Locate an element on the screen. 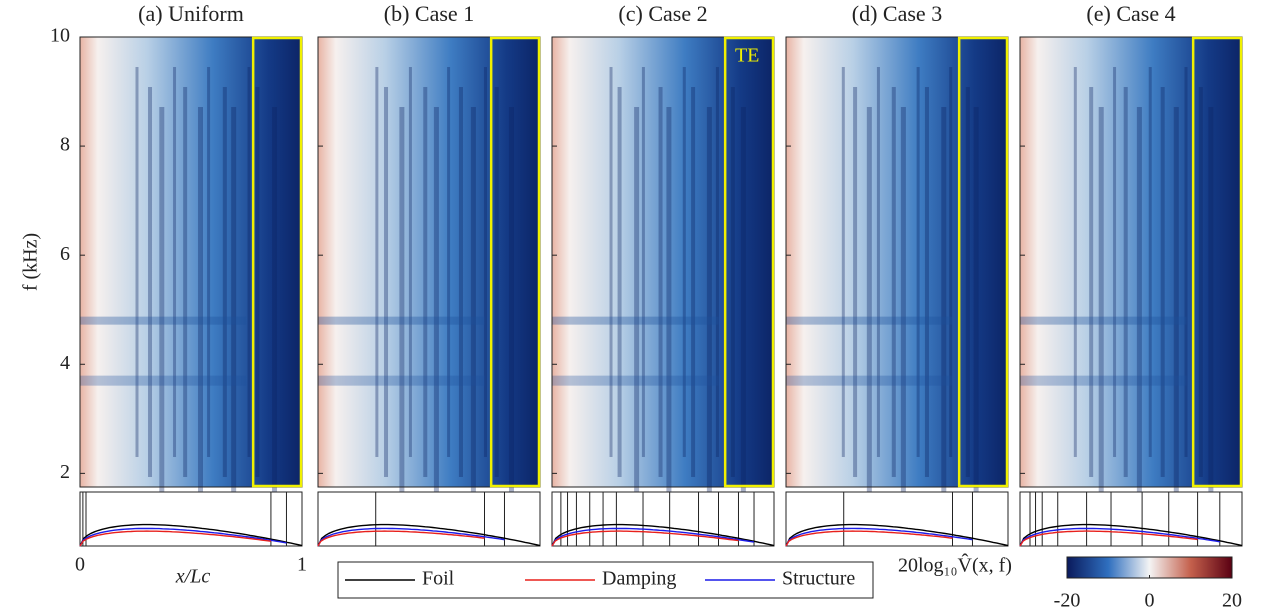 This screenshot has height=616, width=1262. x-tick-label: 1 is located at coordinates (302, 565).